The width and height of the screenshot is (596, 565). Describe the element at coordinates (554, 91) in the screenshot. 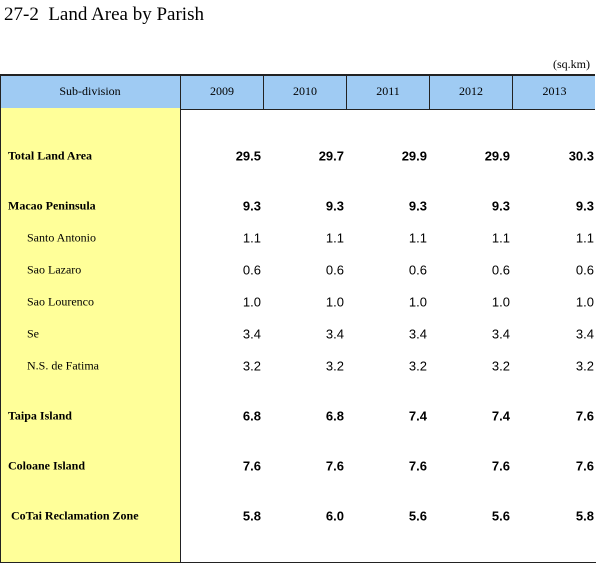

I see `column-header: 2013` at that location.